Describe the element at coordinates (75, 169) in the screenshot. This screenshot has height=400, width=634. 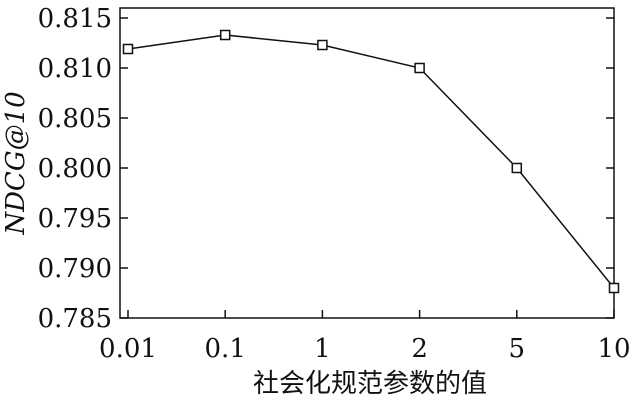
I see `y-tick-label: 0.800` at that location.